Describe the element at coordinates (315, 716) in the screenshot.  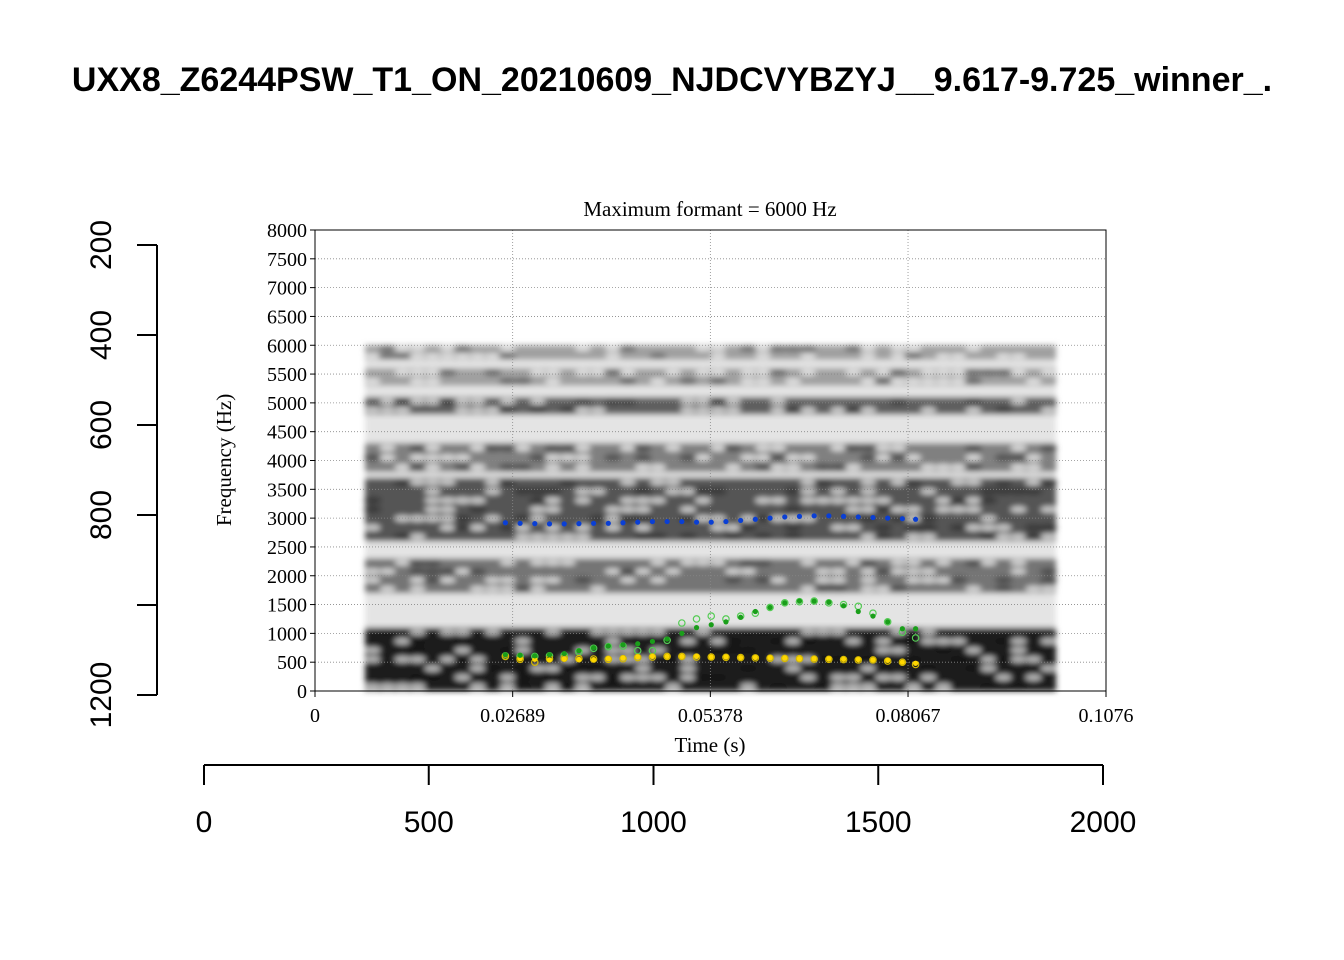
I see `inner-x-tick-label: 0` at that location.